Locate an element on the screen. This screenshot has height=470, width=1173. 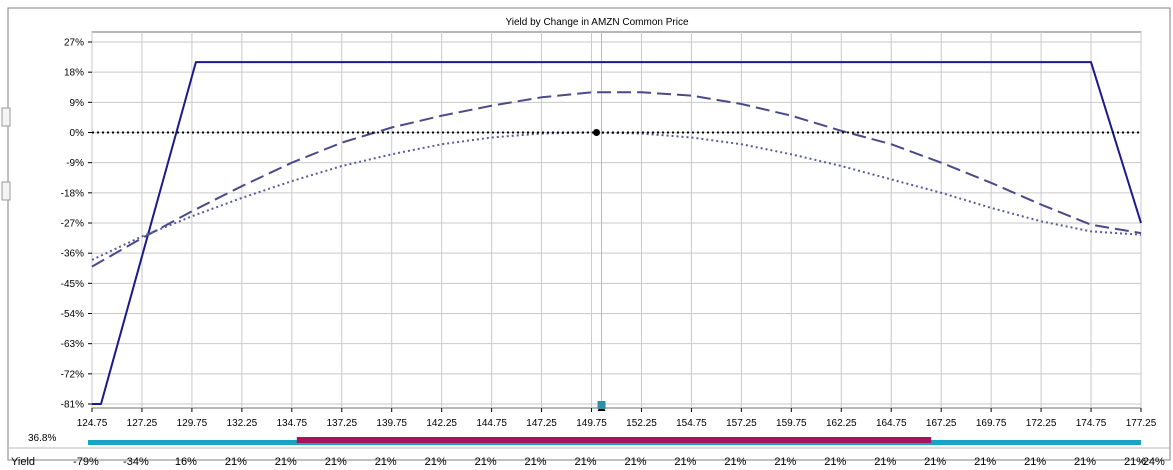
yield-cell: 16% is located at coordinates (186, 462).